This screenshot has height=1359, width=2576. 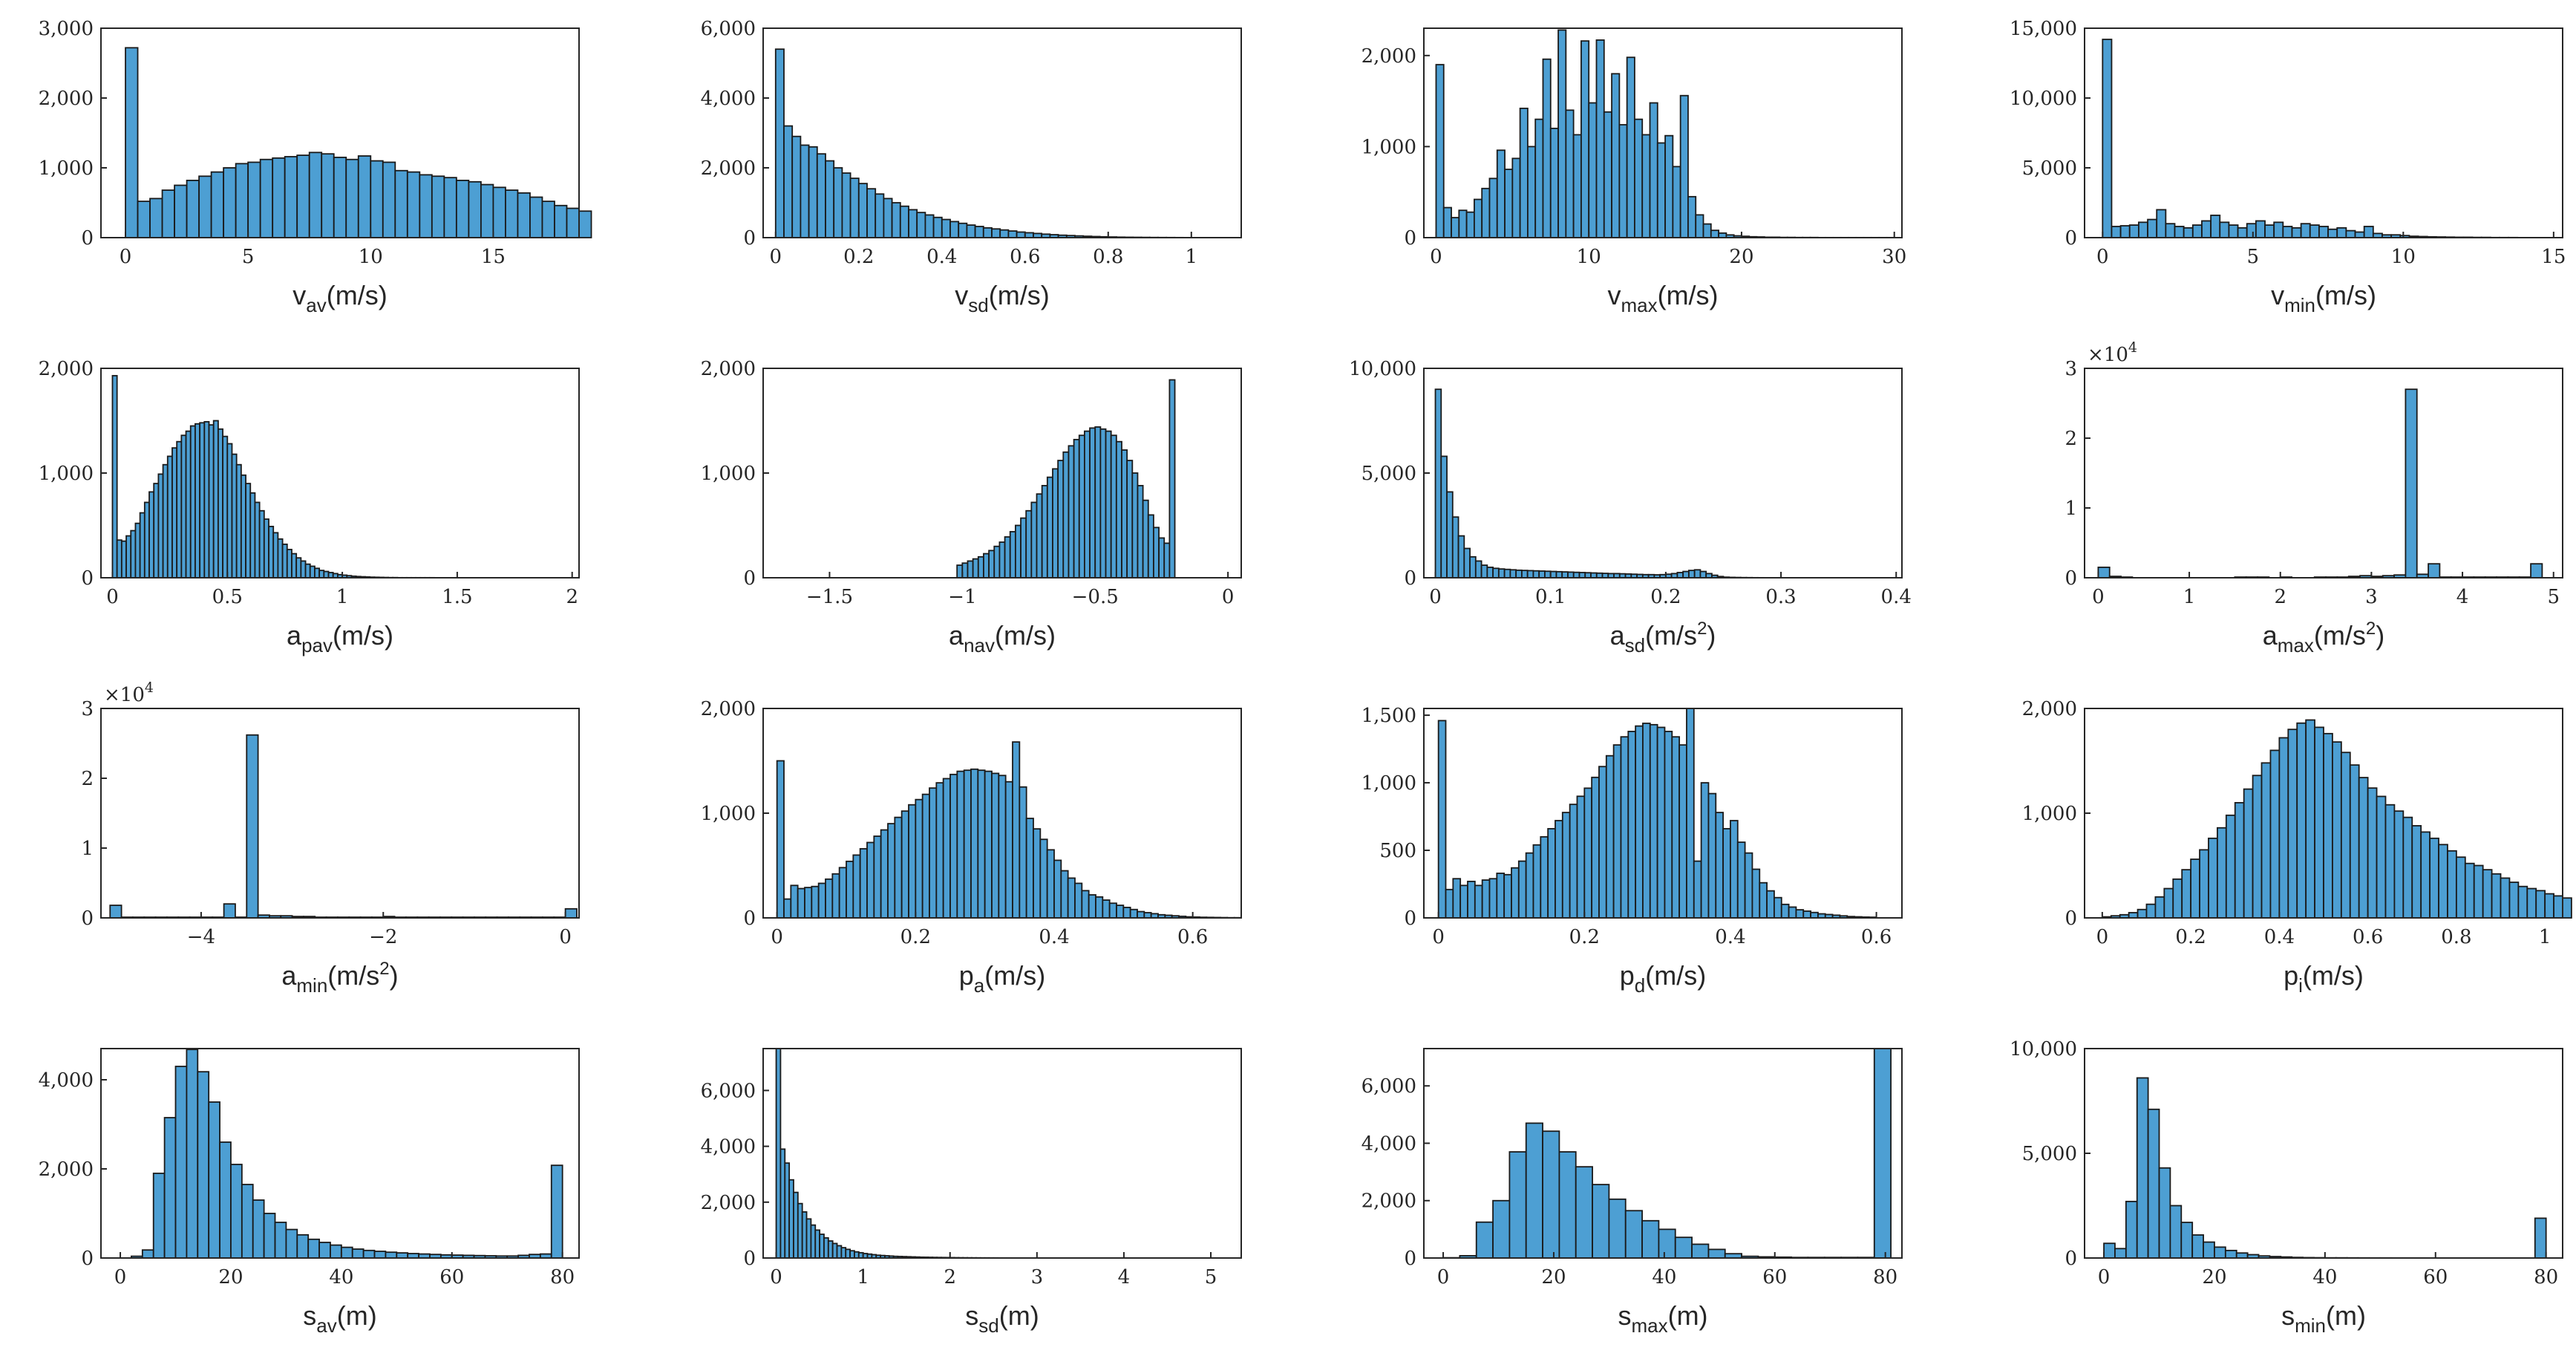 I want to click on x-tick-label: 80, so click(x=2546, y=1277).